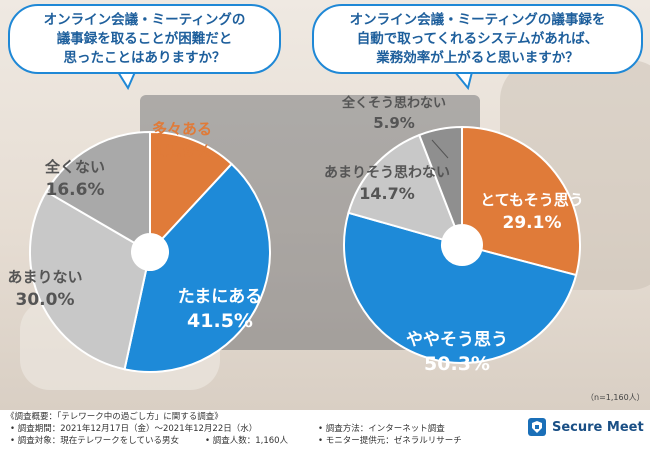  I want to click on slice-value: 30.0%, so click(45, 300).